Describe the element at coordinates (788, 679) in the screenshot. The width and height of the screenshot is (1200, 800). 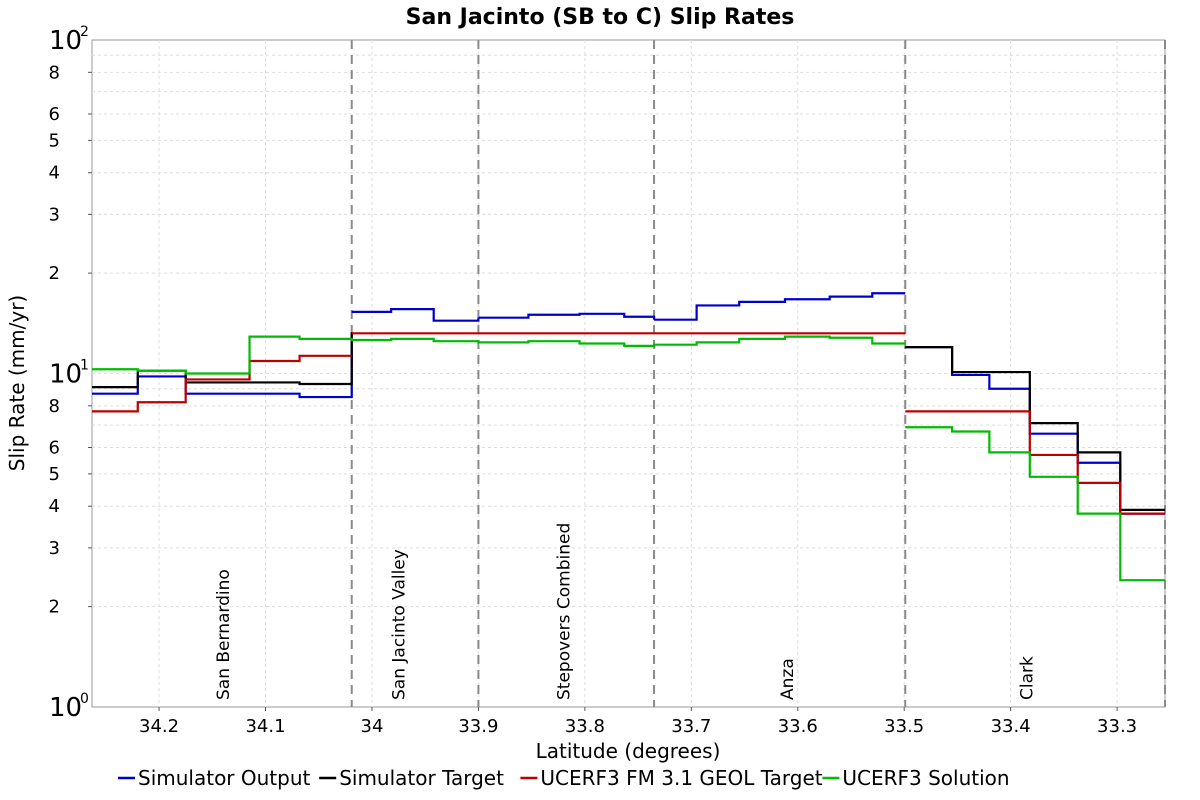
I see `section-label: Anza` at that location.